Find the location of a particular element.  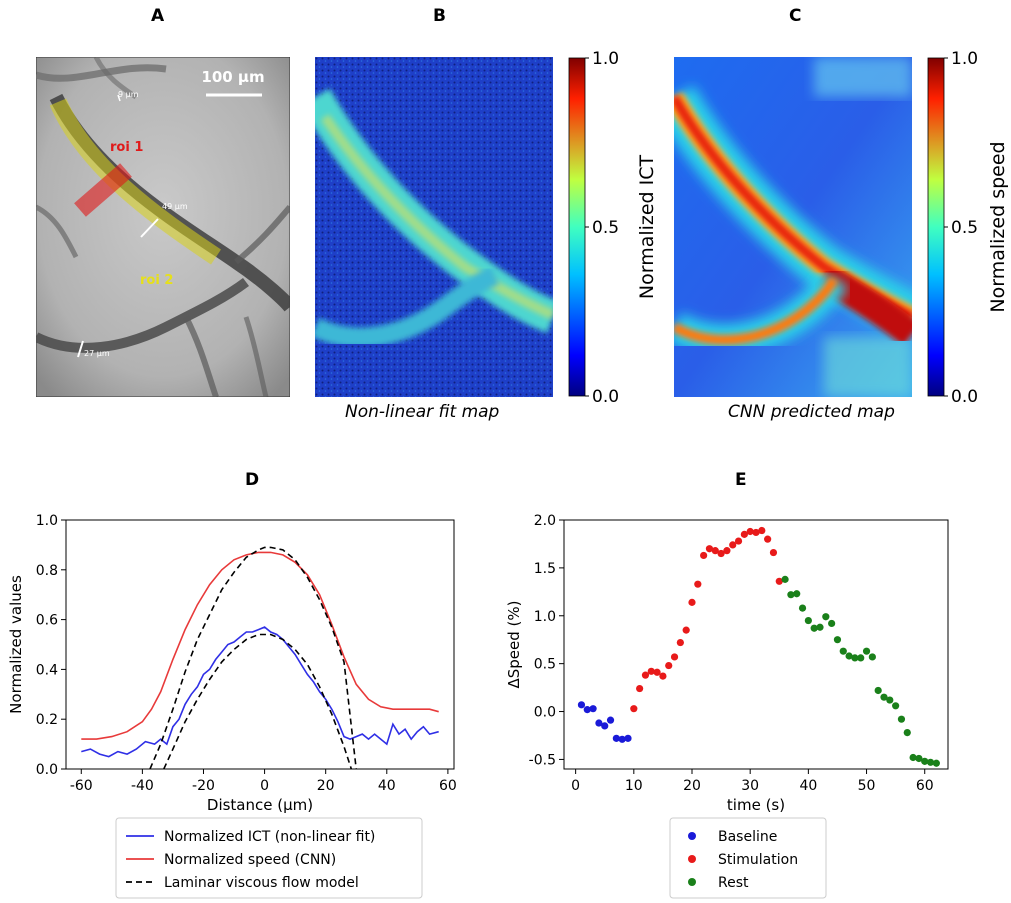

ict-colorbar-tick-bottom: 0.0 is located at coordinates (605, 396).